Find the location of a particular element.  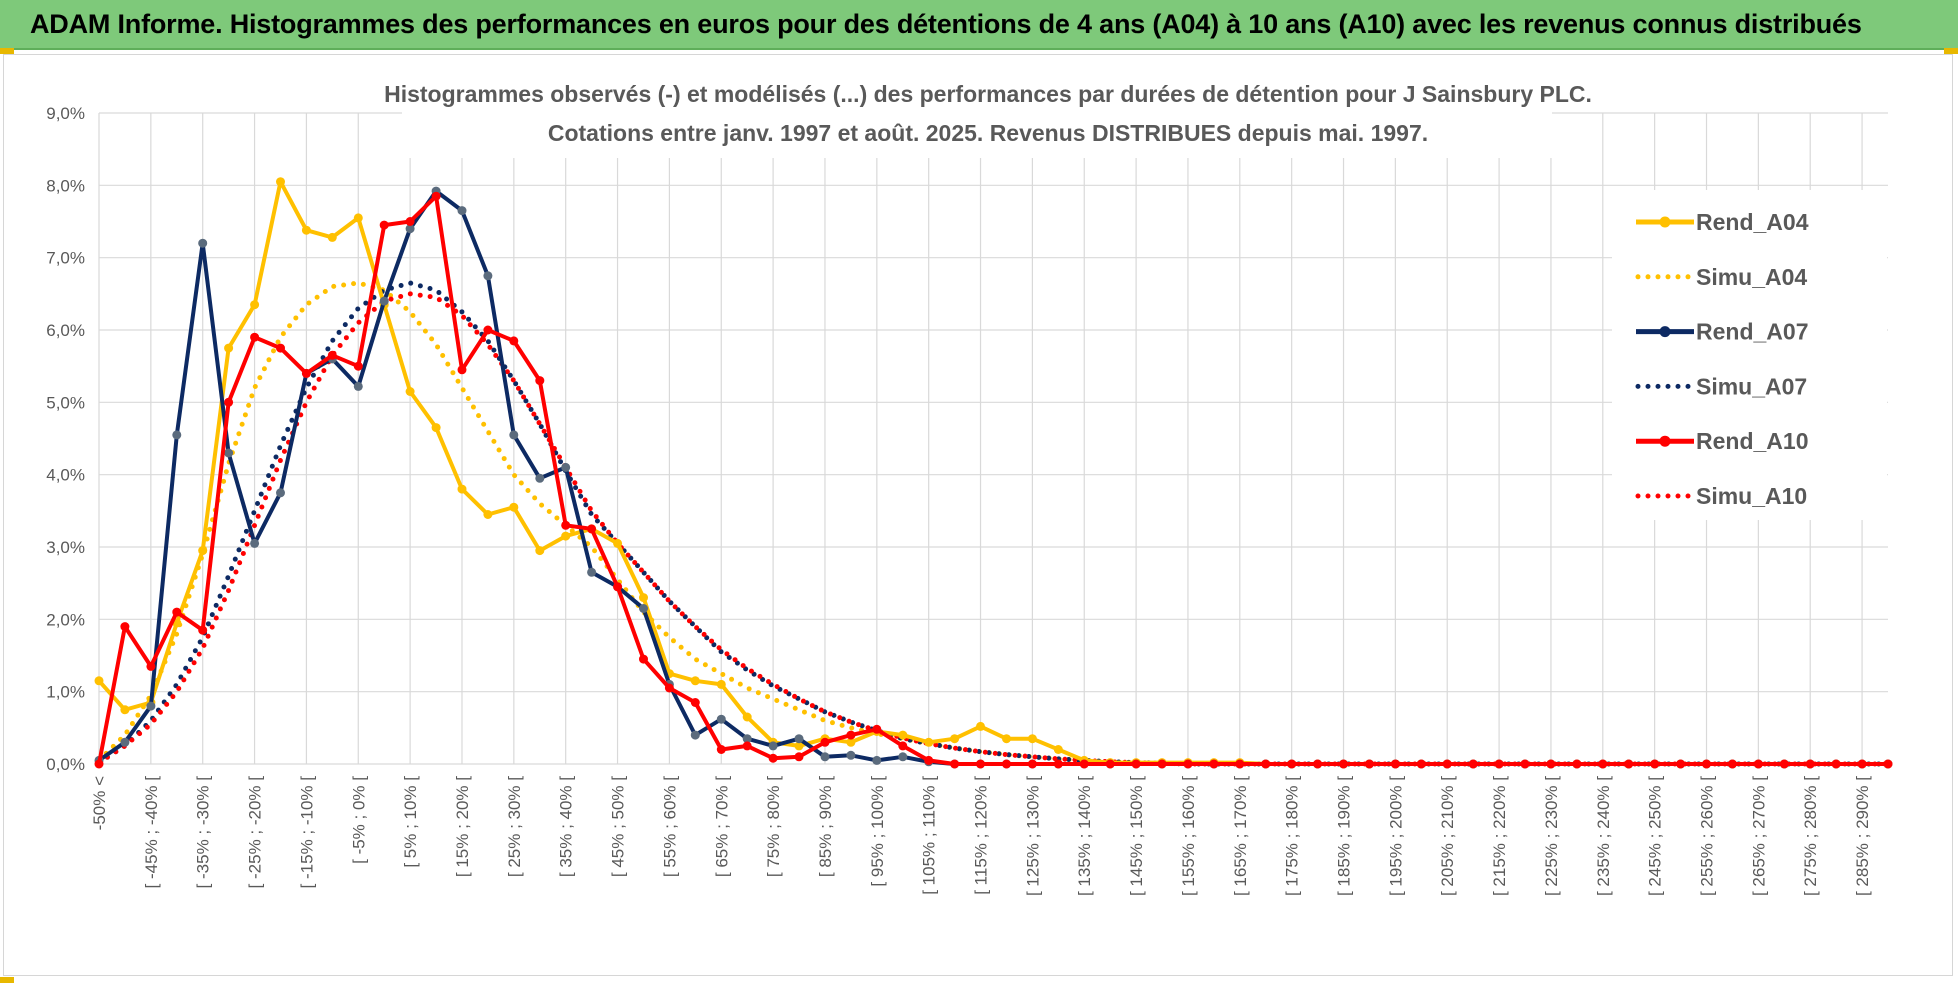

legend-item-simu-a07: Simu_A07 is located at coordinates (1721, 386).